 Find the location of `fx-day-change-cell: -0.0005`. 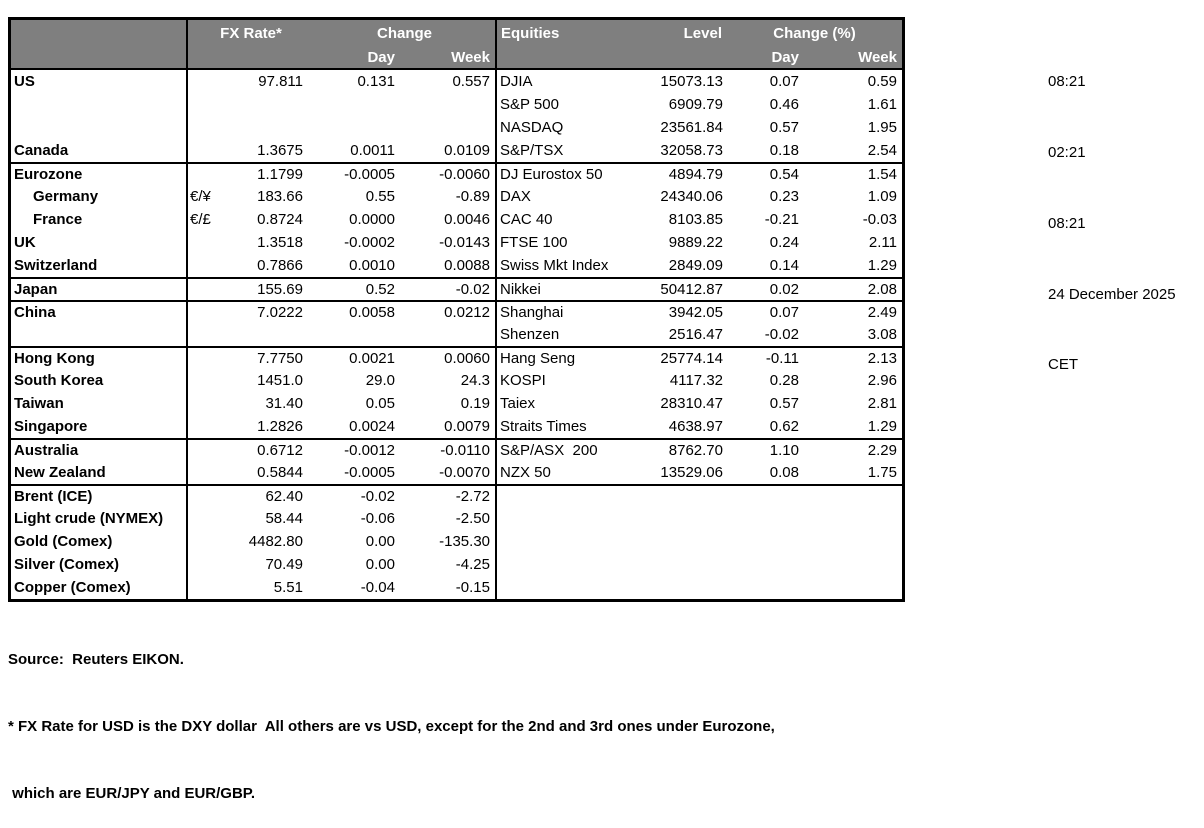

fx-day-change-cell: -0.0005 is located at coordinates (369, 174).